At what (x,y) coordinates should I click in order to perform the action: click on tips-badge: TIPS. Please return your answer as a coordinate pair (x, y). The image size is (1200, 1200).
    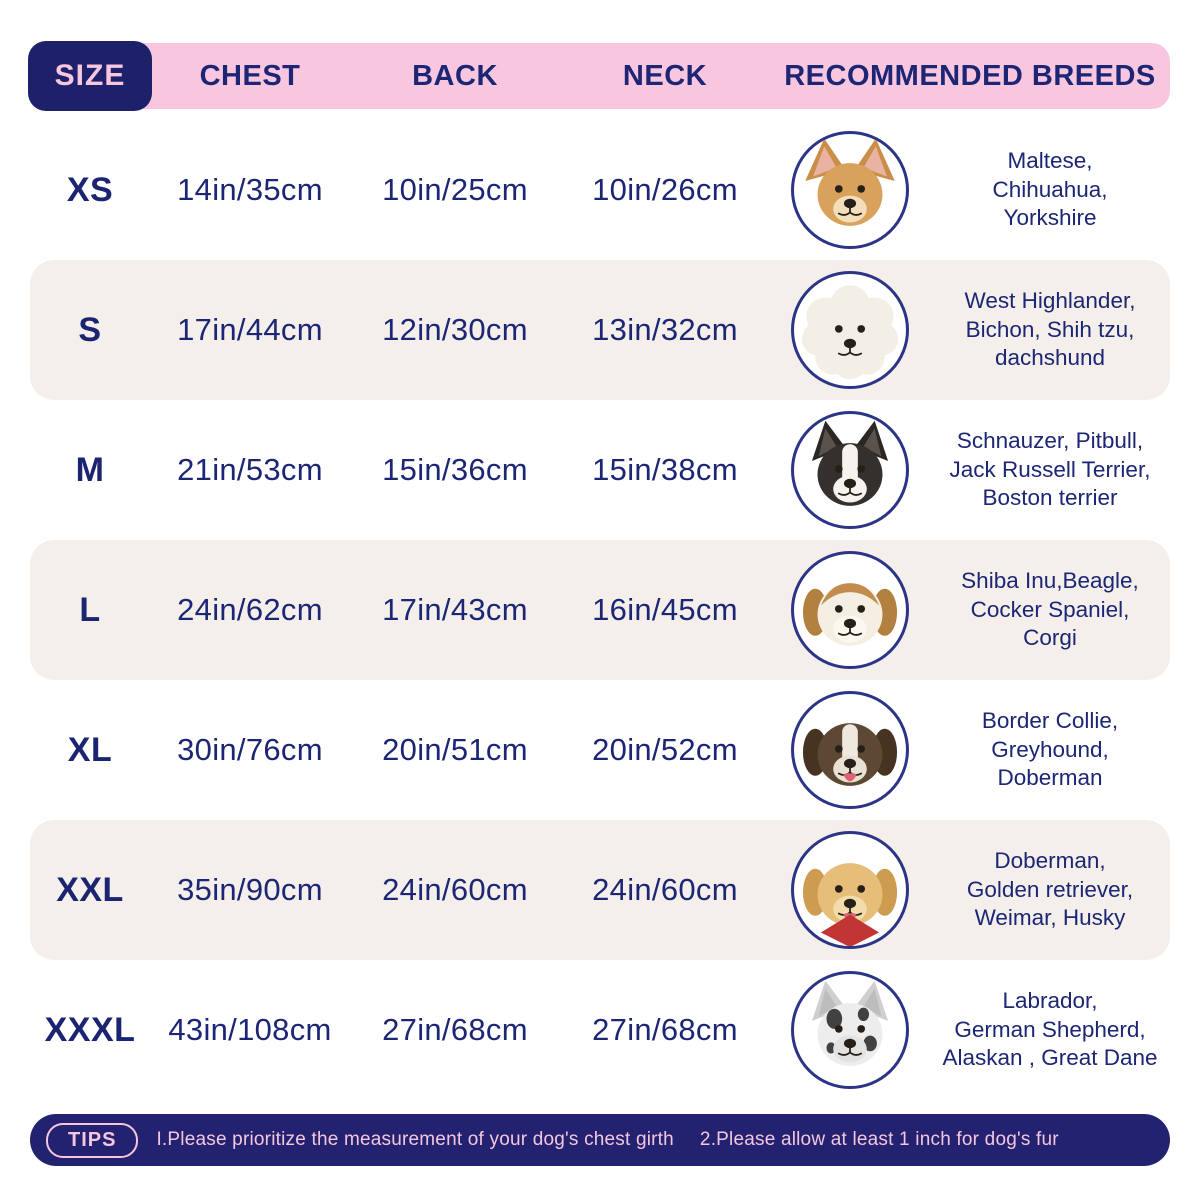
    Looking at the image, I should click on (92, 1140).